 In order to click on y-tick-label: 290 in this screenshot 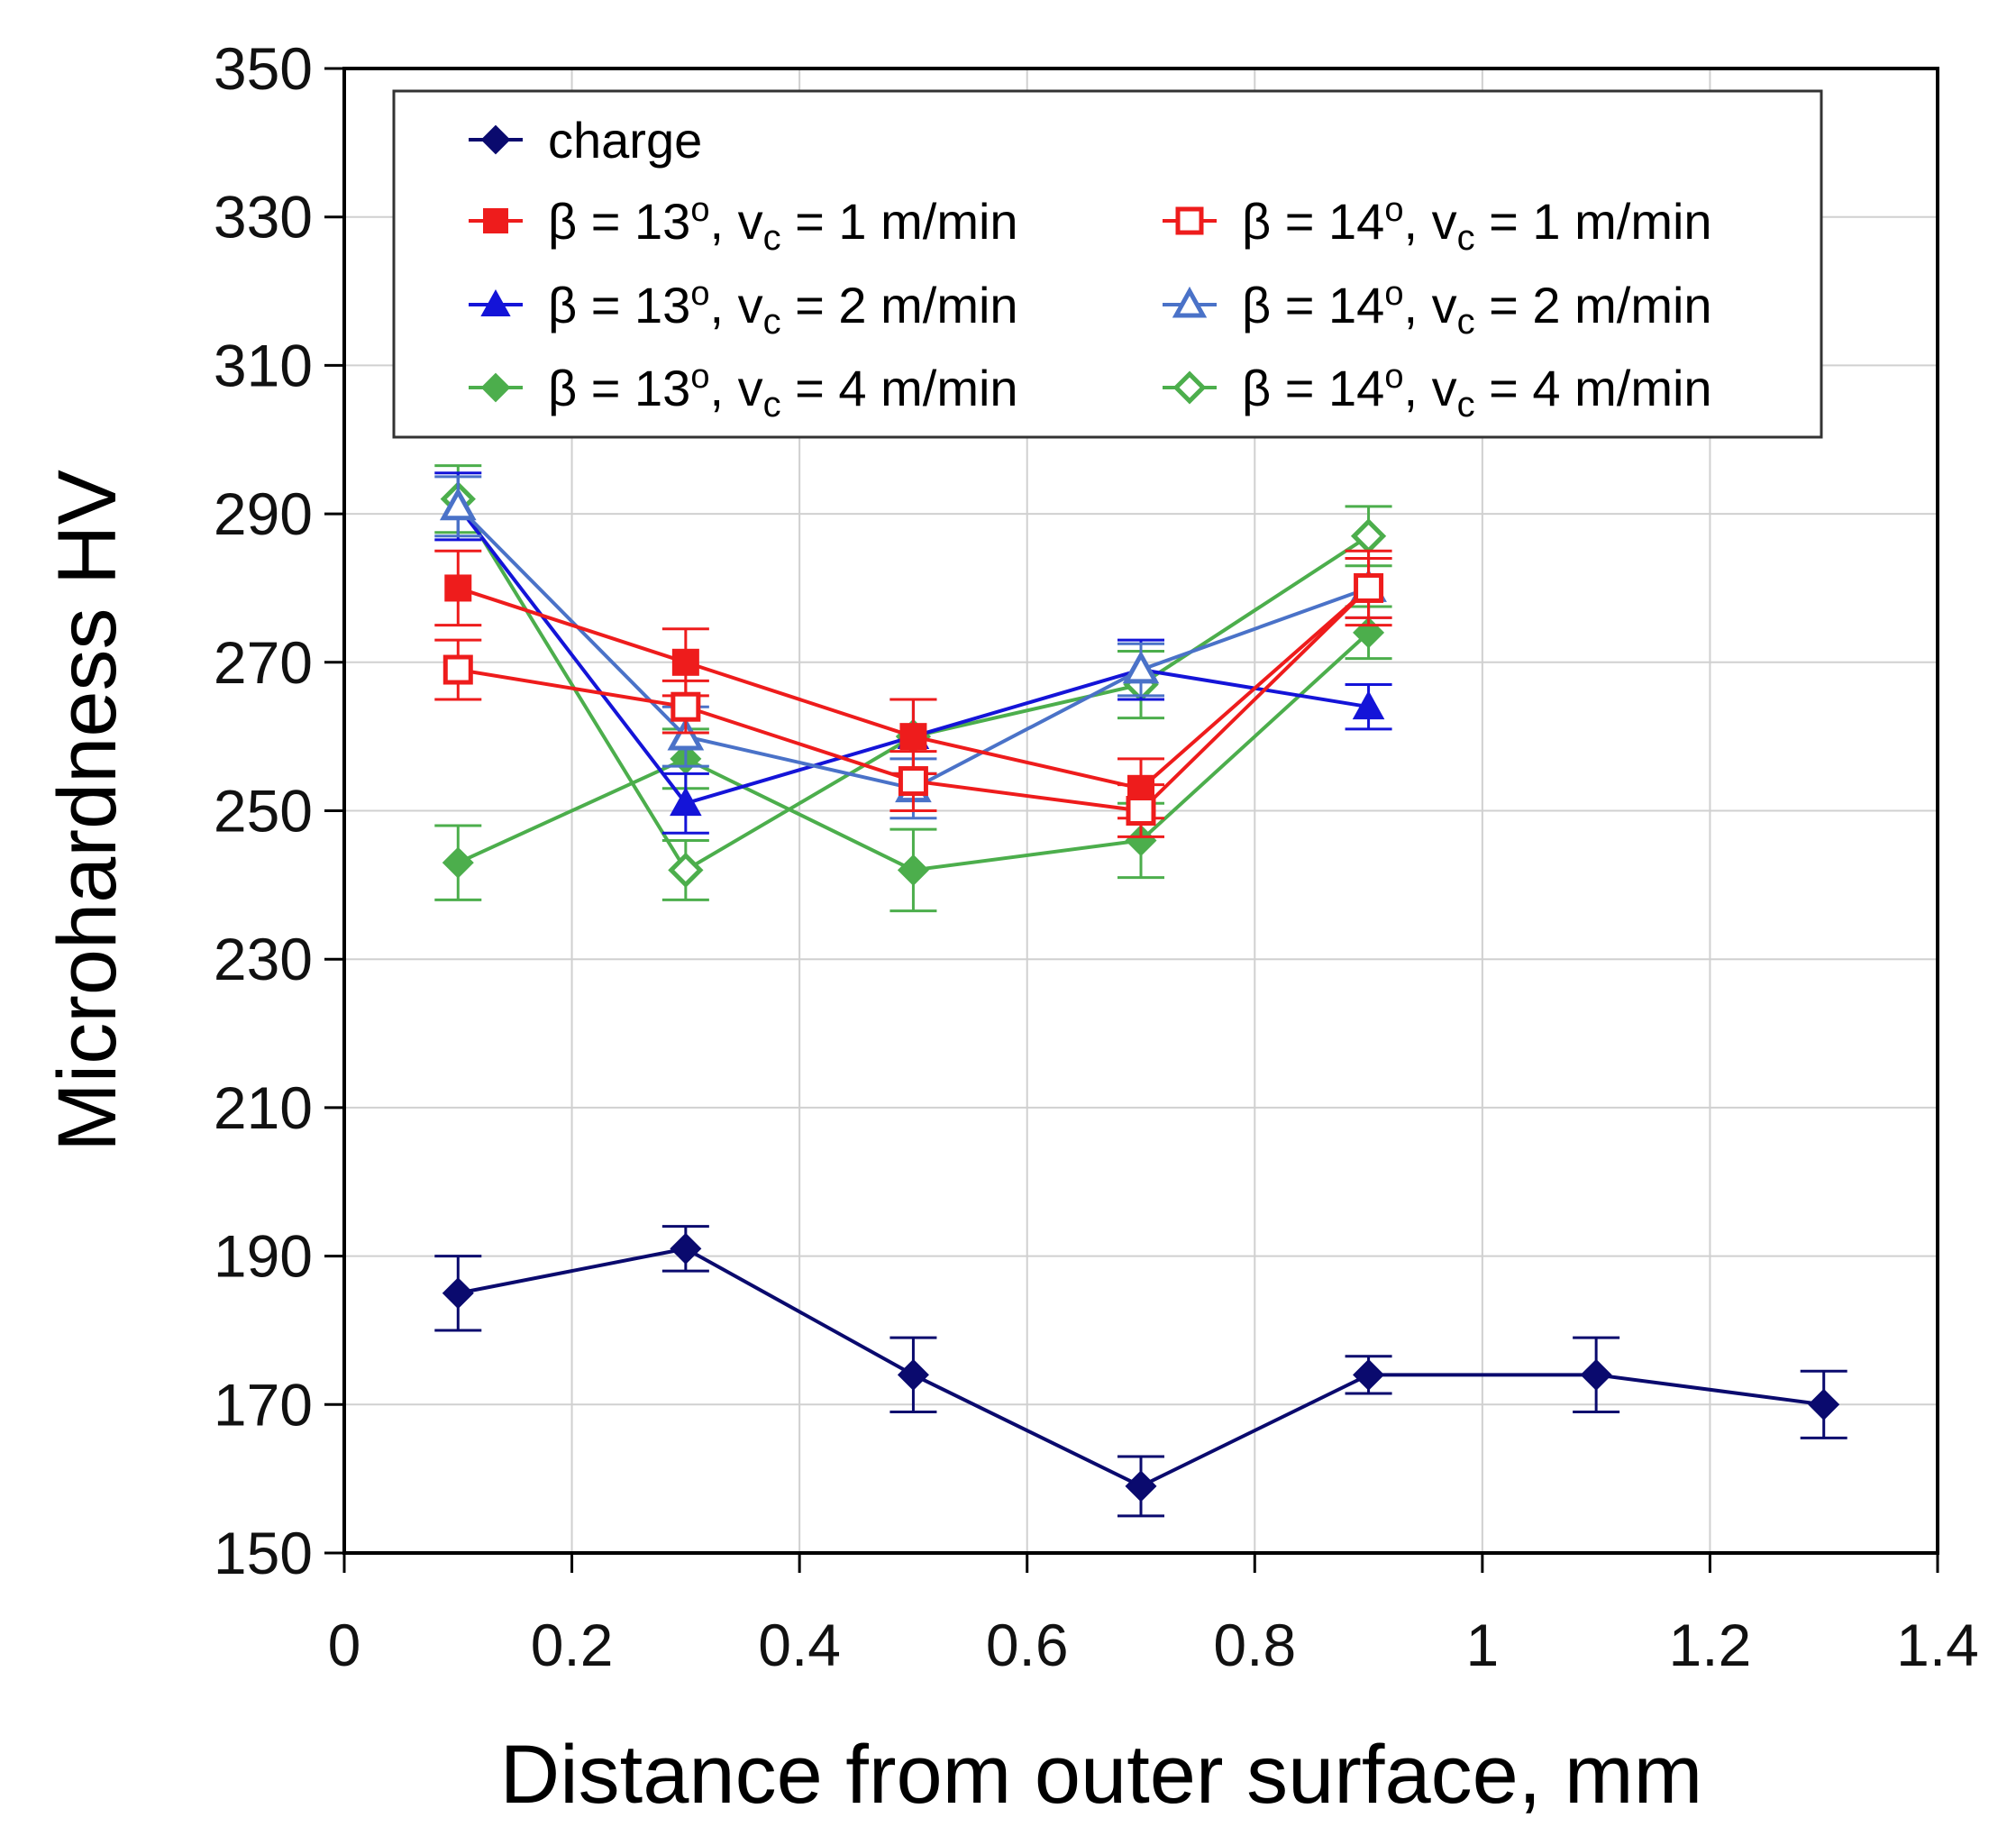, I will do `click(263, 513)`.